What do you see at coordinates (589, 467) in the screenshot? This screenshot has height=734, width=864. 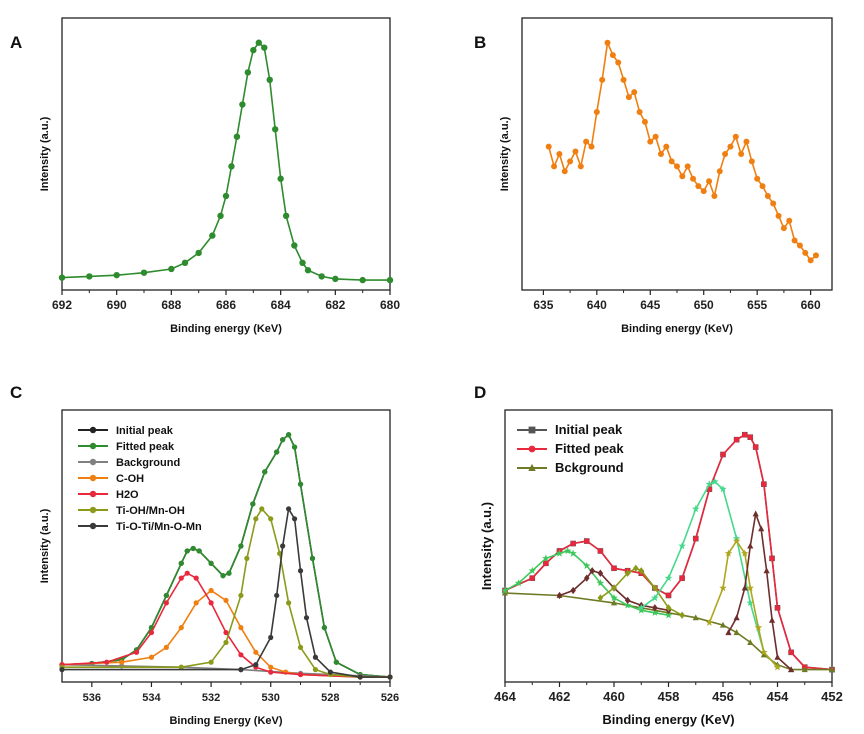 I see `legend-label: Bckground` at bounding box center [589, 467].